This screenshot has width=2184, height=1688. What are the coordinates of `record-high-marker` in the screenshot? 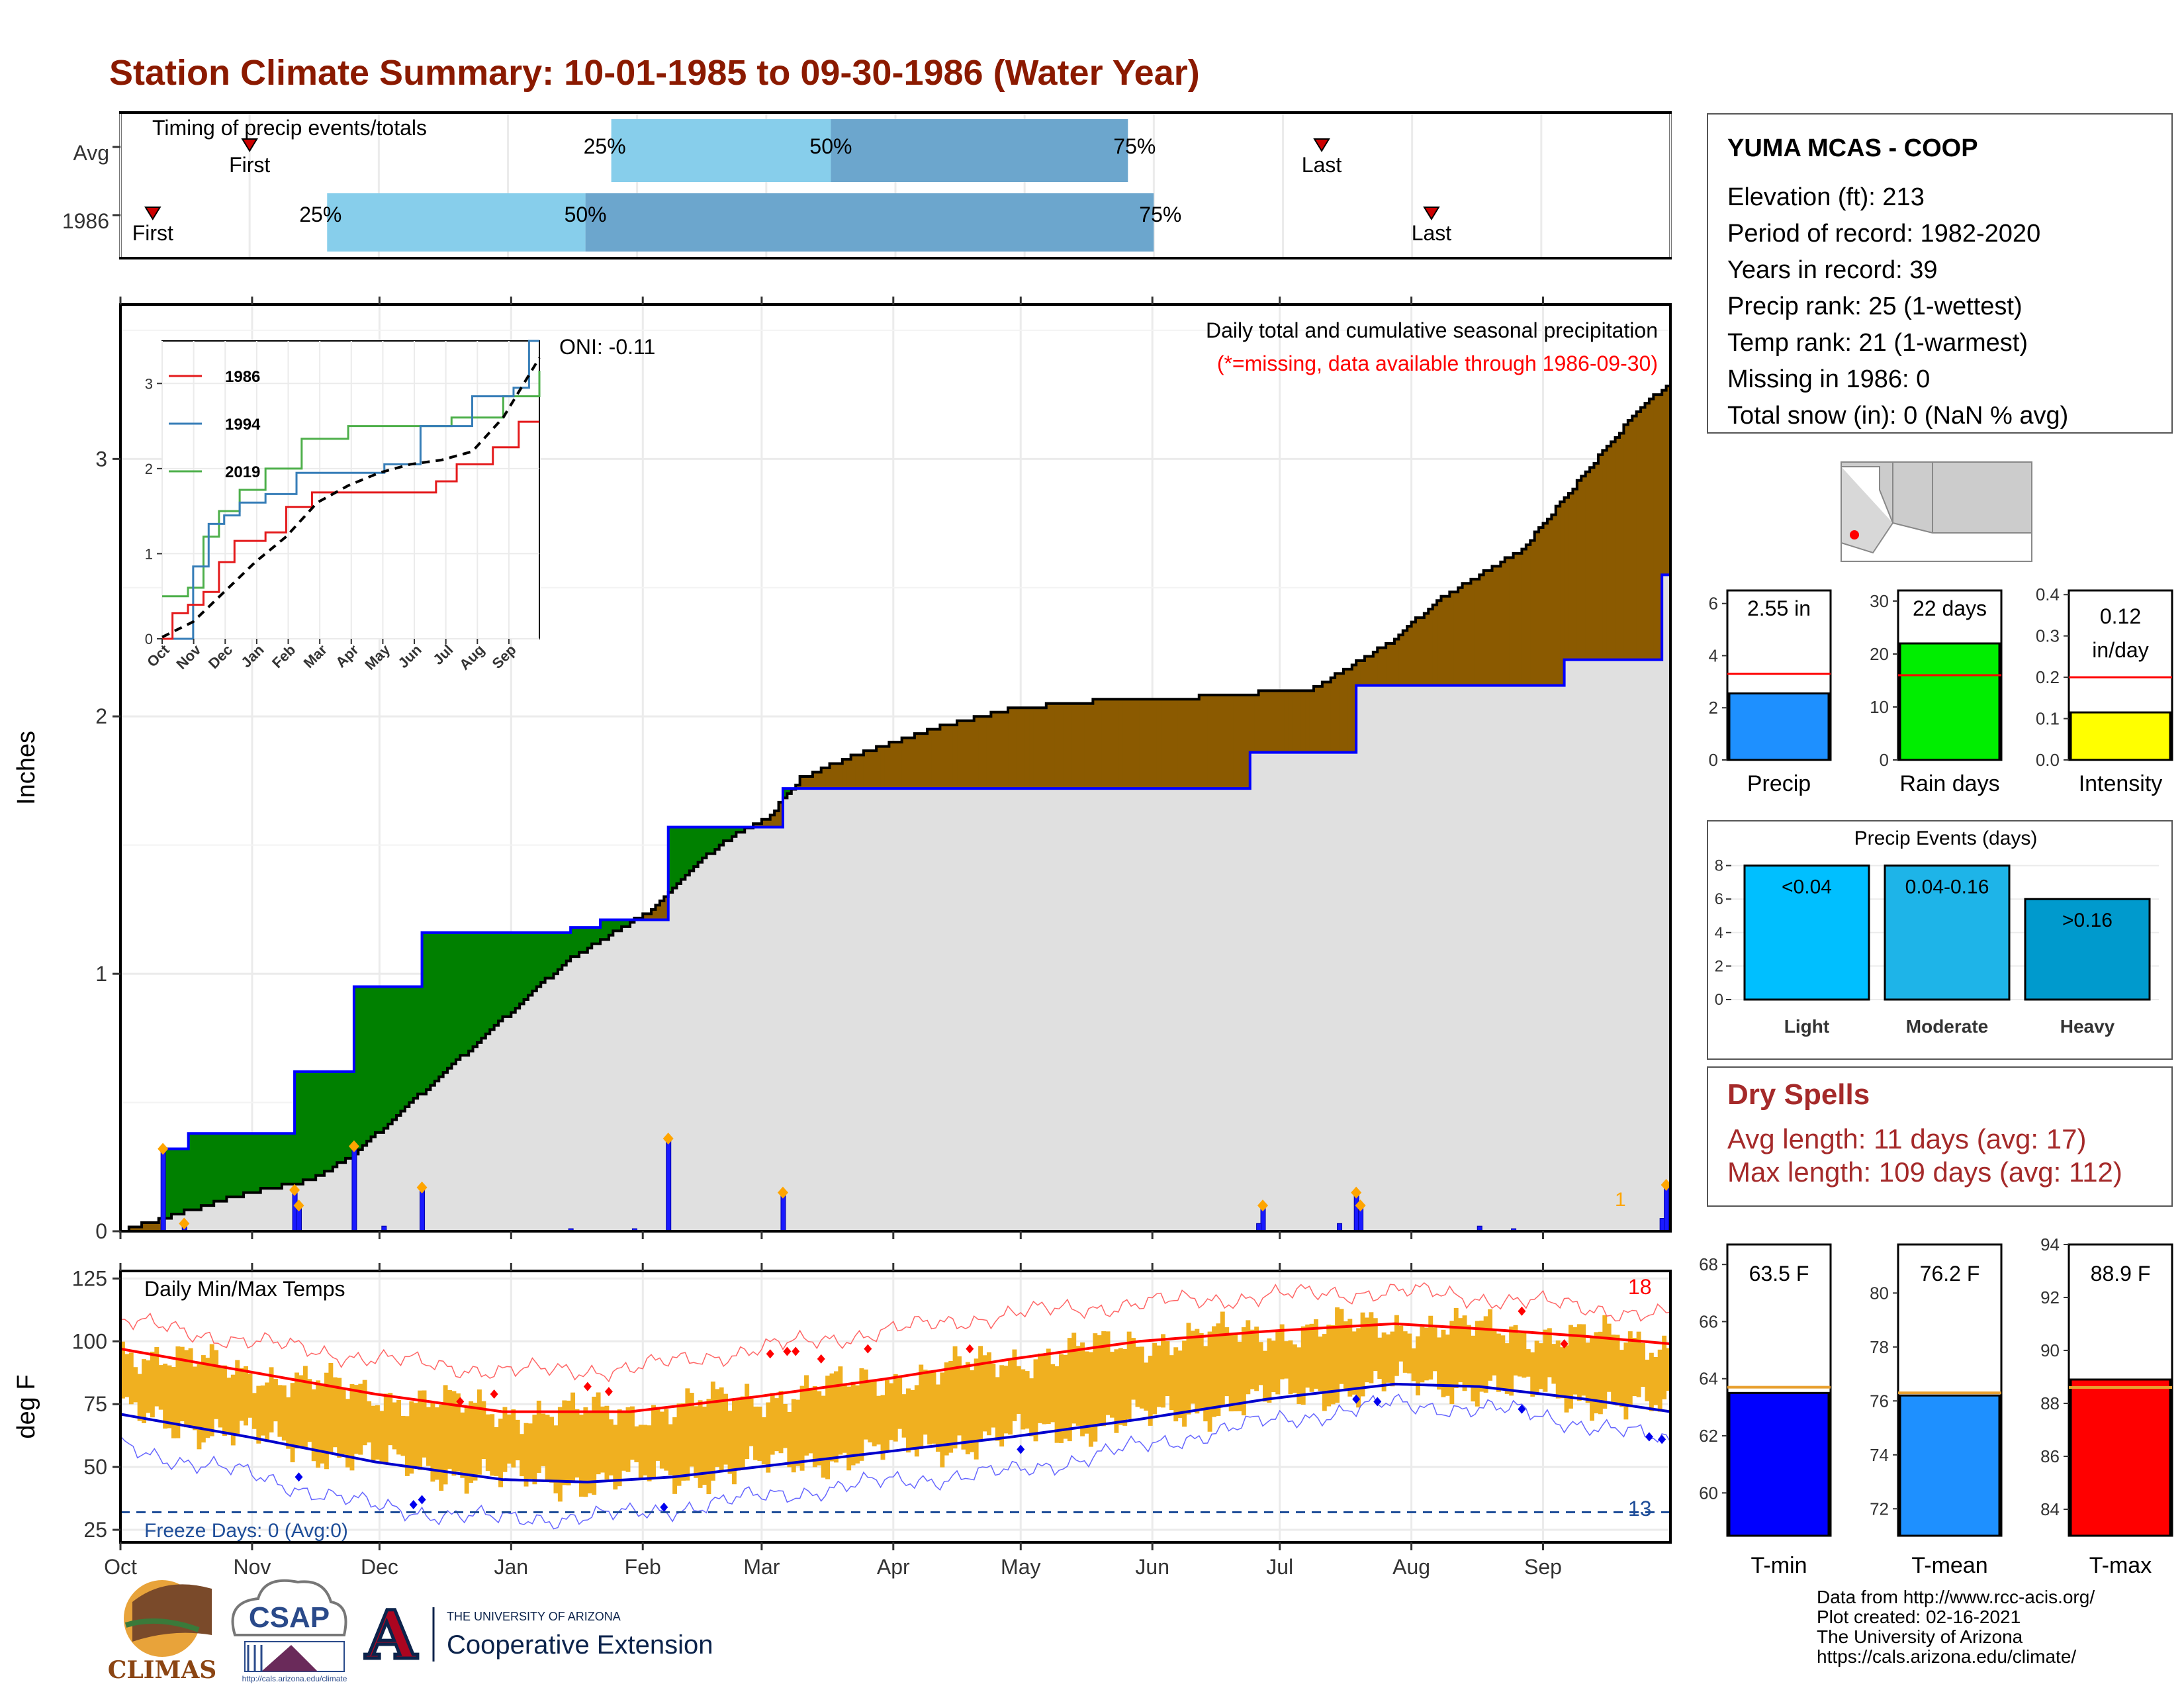 It's located at (868, 1349).